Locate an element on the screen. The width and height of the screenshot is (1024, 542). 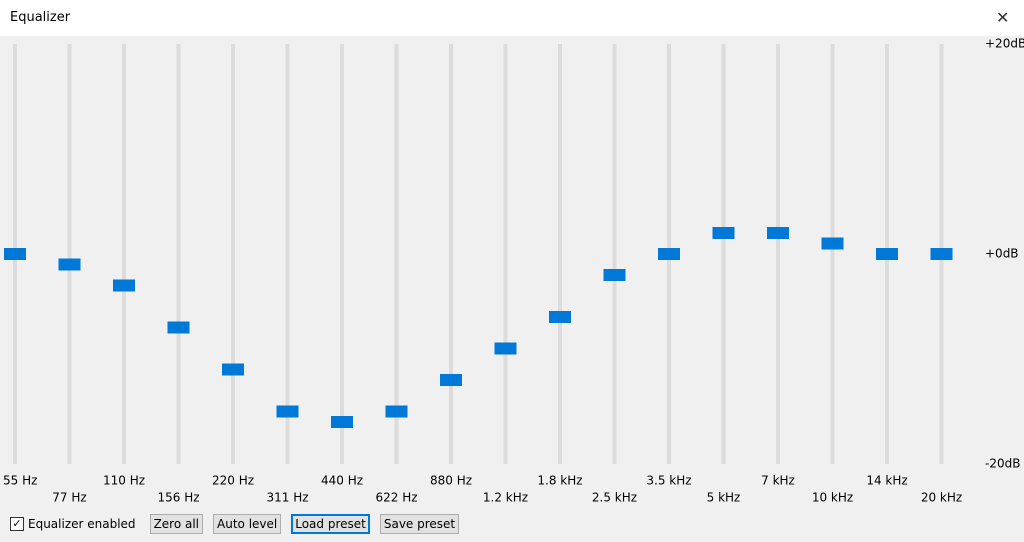
button: Auto level is located at coordinates (247, 524).